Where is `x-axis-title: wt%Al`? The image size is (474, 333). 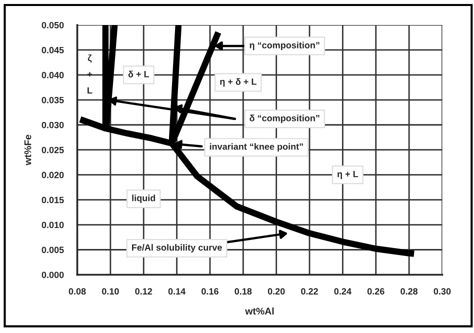
x-axis-title: wt%Al is located at coordinates (259, 311).